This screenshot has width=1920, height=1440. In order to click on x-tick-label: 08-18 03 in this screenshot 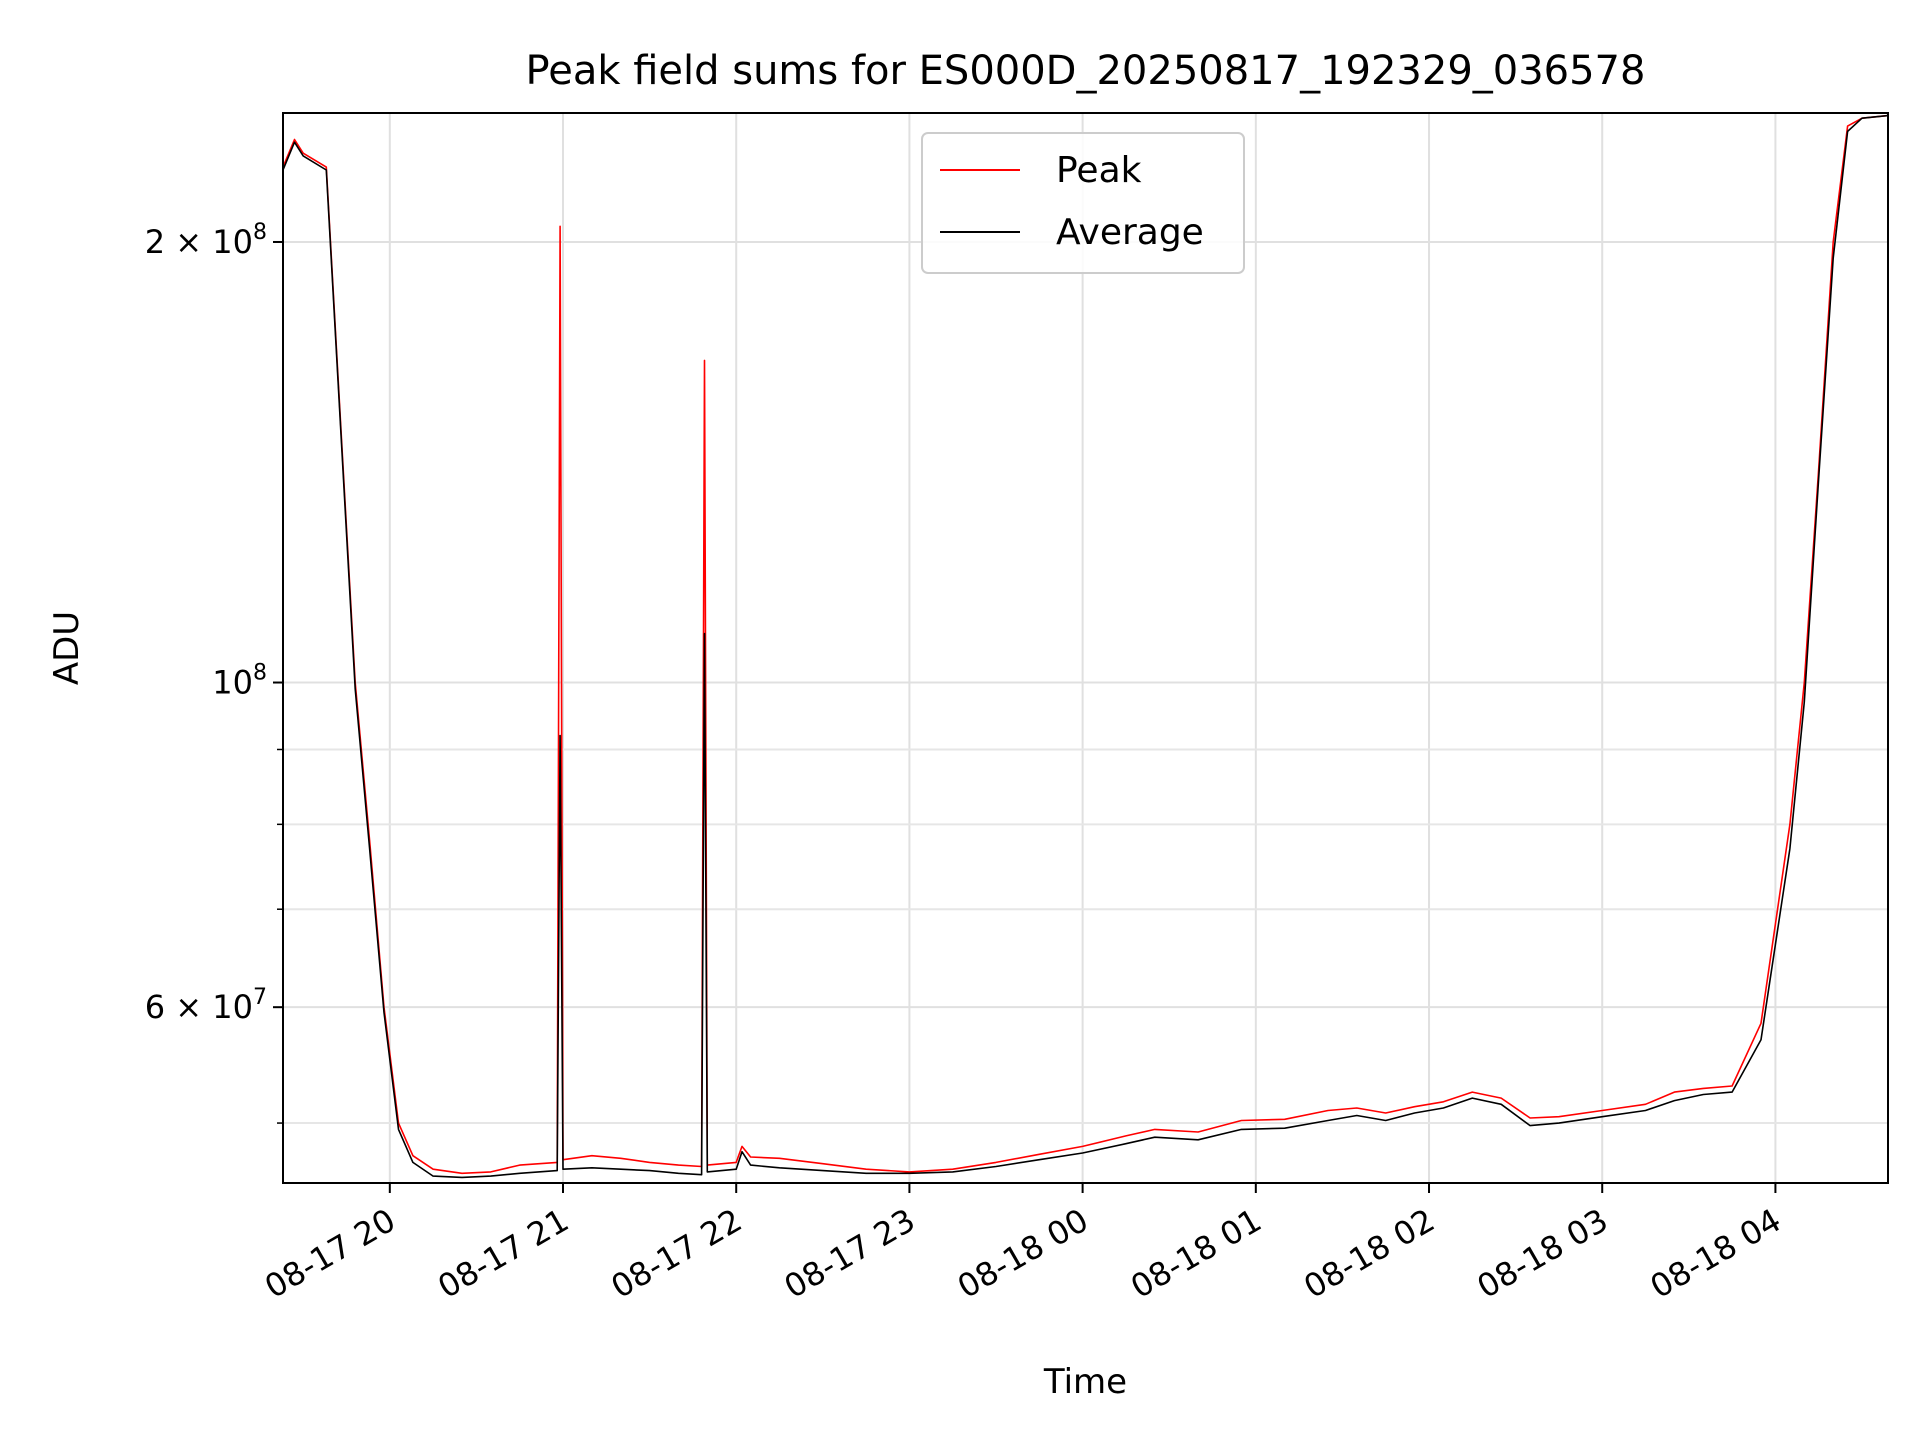, I will do `click(1543, 1253)`.